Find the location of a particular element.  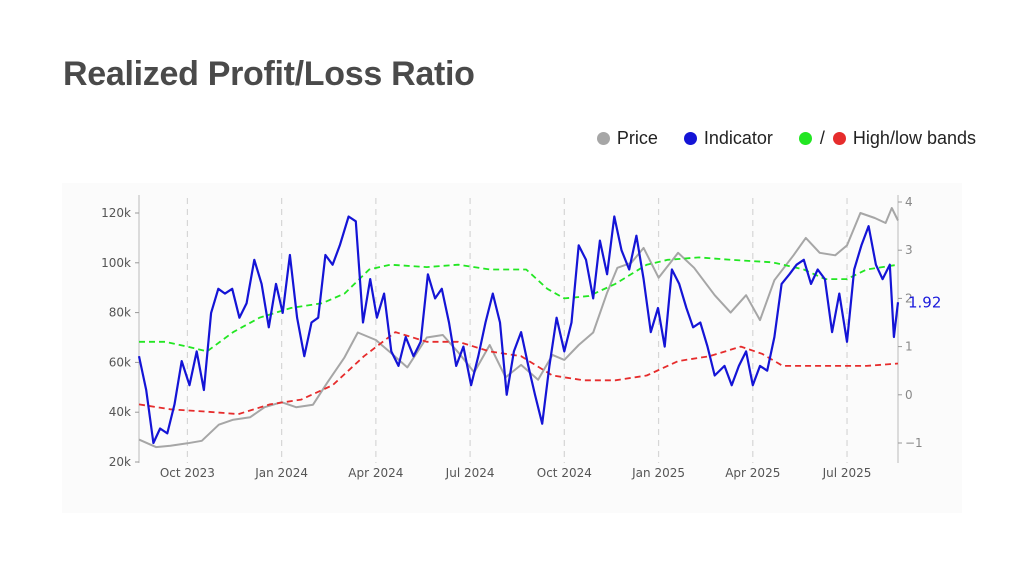

x-tick-label: Oct 2024 is located at coordinates (564, 473).